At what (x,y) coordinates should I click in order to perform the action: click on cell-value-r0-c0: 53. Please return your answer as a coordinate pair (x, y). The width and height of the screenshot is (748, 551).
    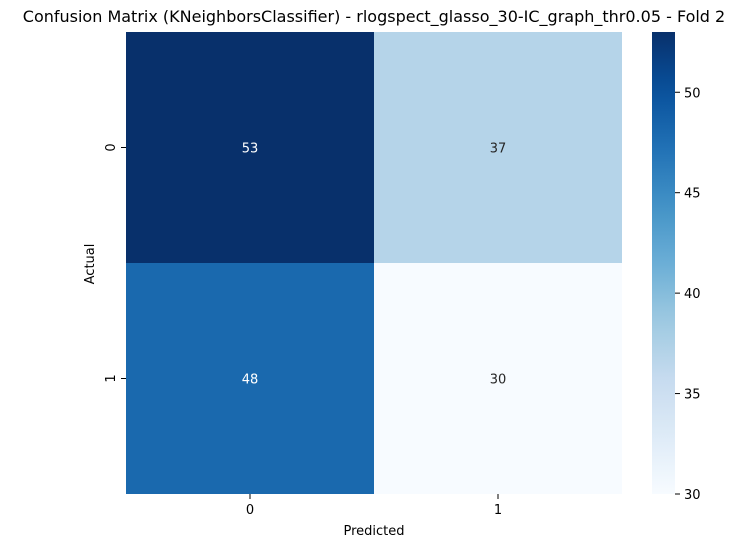
    Looking at the image, I should click on (250, 149).